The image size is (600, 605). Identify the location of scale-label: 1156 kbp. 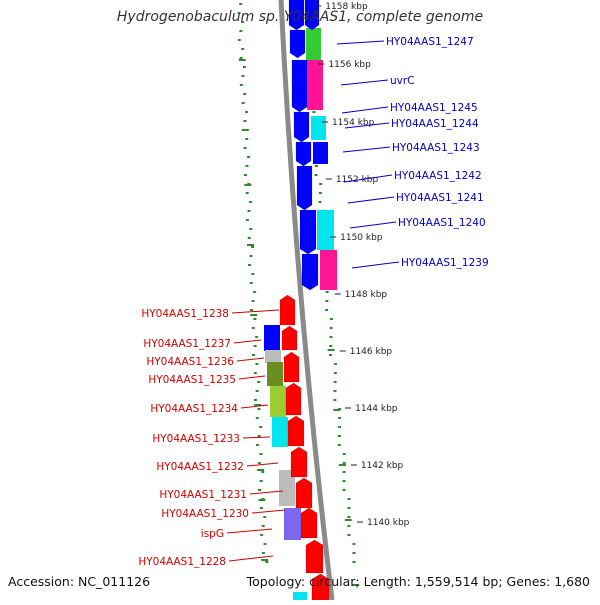
(349, 65).